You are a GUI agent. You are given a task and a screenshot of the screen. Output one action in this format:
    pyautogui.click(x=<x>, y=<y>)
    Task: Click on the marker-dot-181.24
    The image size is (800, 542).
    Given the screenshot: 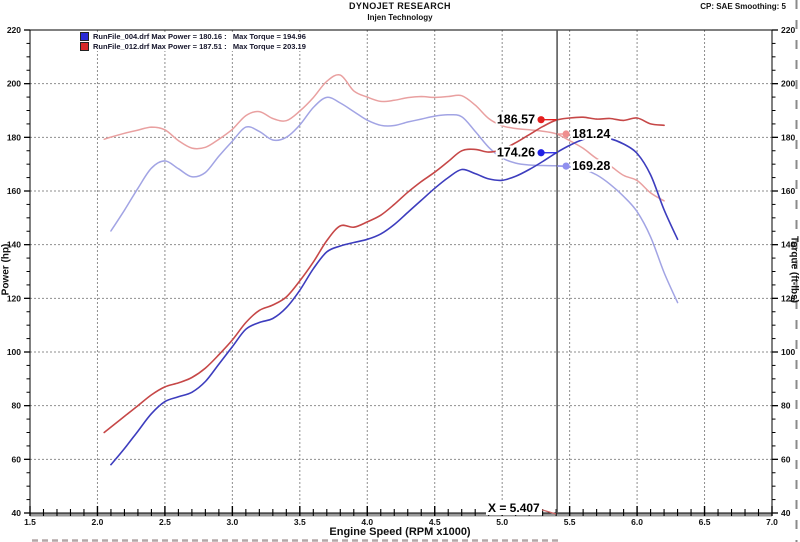 What is the action you would take?
    pyautogui.click(x=566, y=134)
    